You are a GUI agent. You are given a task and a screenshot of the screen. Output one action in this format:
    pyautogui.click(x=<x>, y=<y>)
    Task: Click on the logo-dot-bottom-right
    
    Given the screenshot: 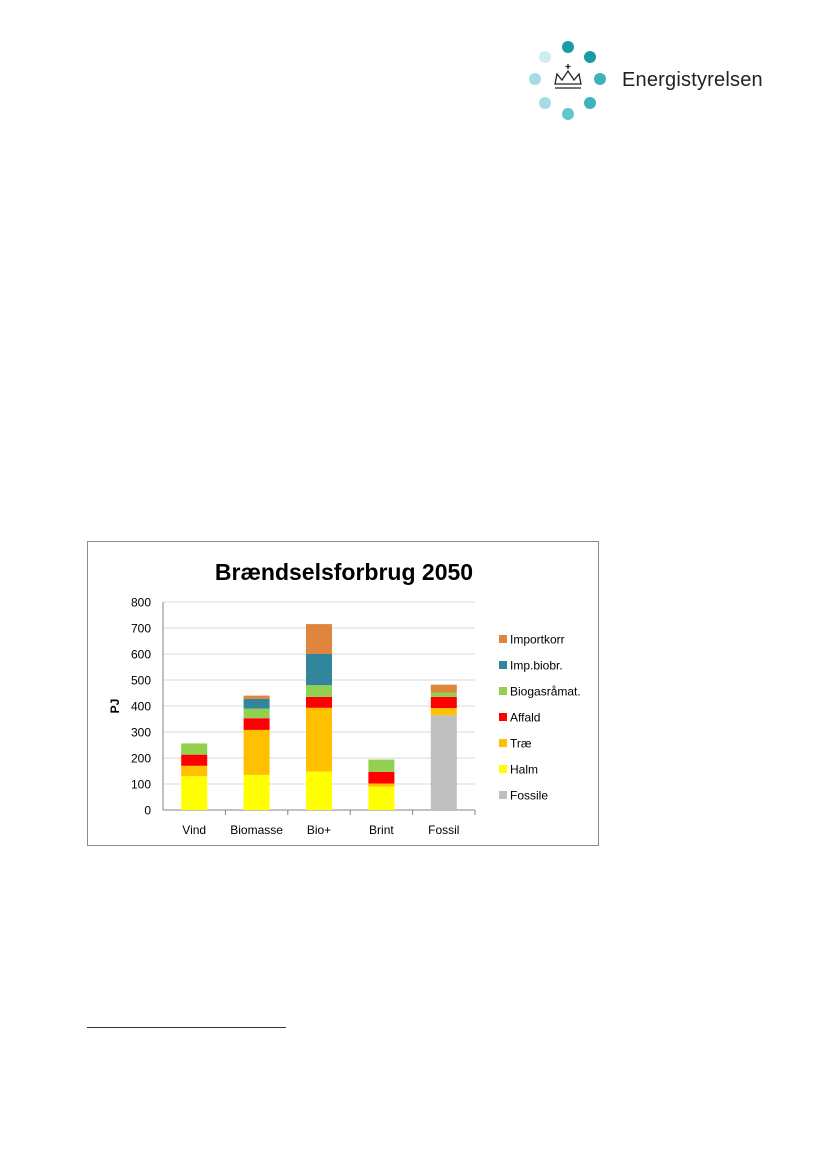 What is the action you would take?
    pyautogui.click(x=590, y=103)
    